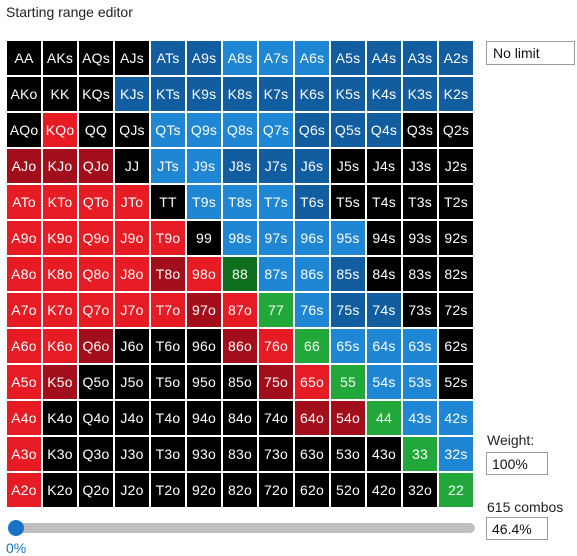 This screenshot has width=577, height=556. Describe the element at coordinates (312, 166) in the screenshot. I see `hand-cell-j6s: J6s` at that location.